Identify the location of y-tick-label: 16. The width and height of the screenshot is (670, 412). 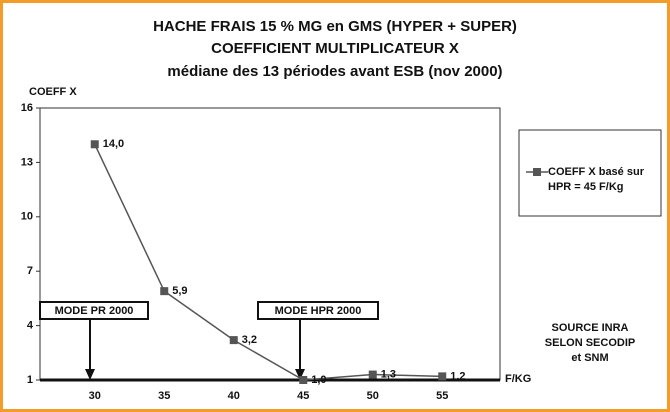
(27, 108).